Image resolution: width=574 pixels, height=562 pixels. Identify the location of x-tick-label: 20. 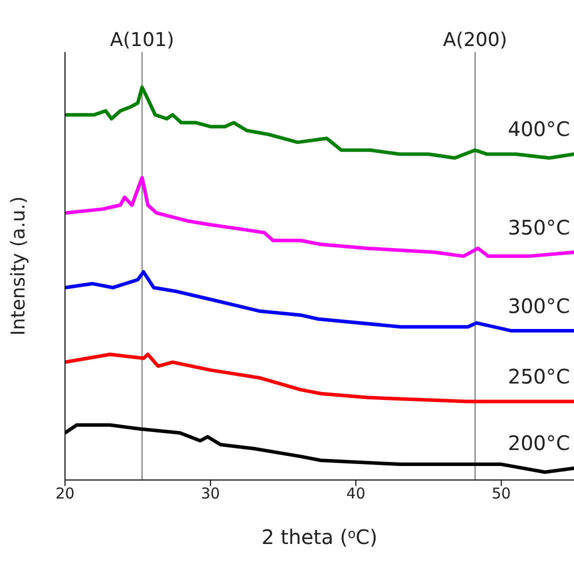
(65, 493).